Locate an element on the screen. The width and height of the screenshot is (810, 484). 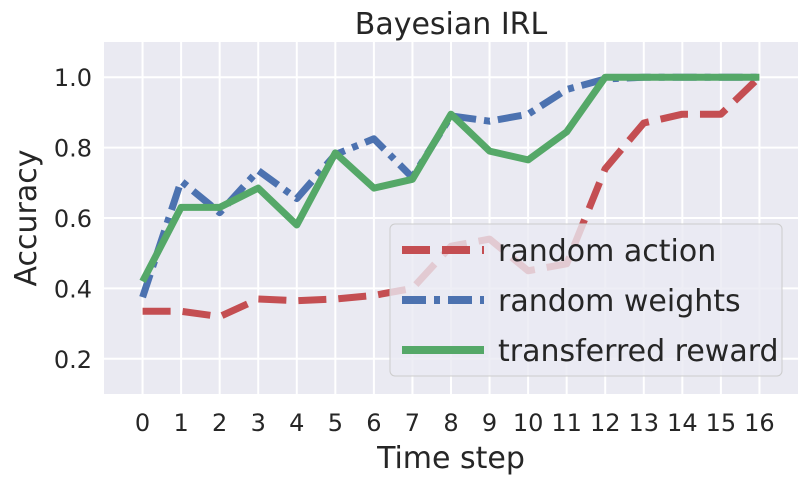
legend-label: random weights is located at coordinates (619, 301).